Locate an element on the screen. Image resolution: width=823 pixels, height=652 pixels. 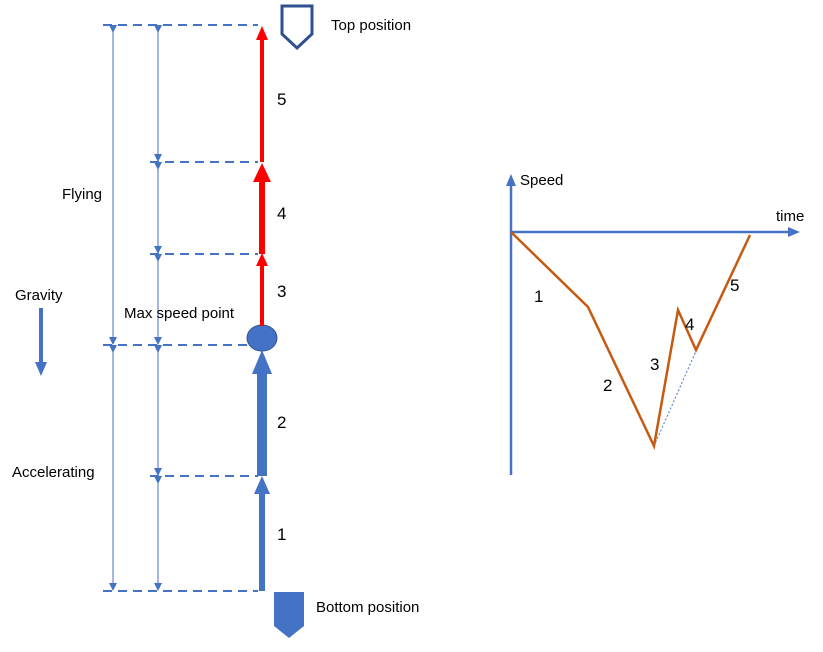
accelerating-label: Accelerating is located at coordinates (53, 472).